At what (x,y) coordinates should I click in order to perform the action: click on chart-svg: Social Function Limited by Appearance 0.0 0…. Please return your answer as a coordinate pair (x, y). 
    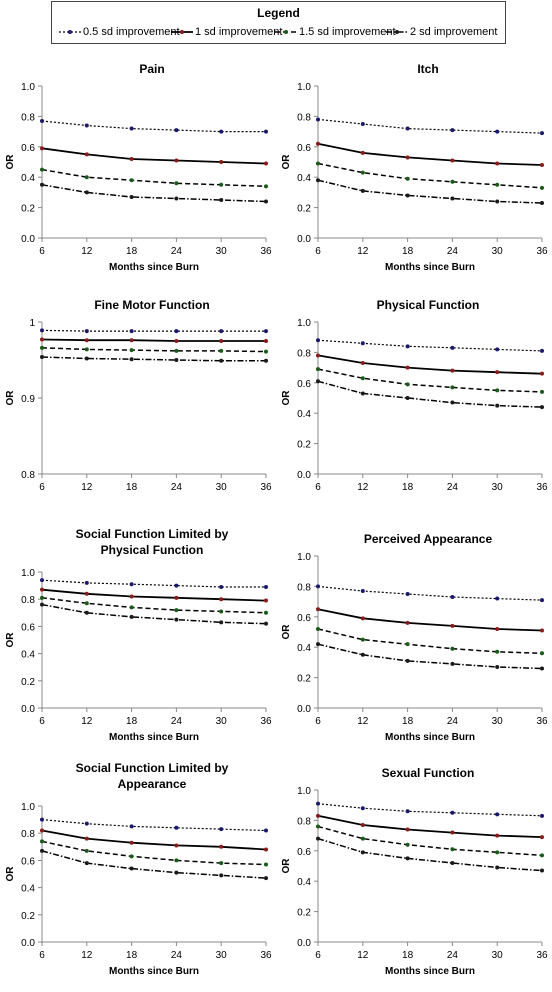
    Looking at the image, I should click on (138, 869).